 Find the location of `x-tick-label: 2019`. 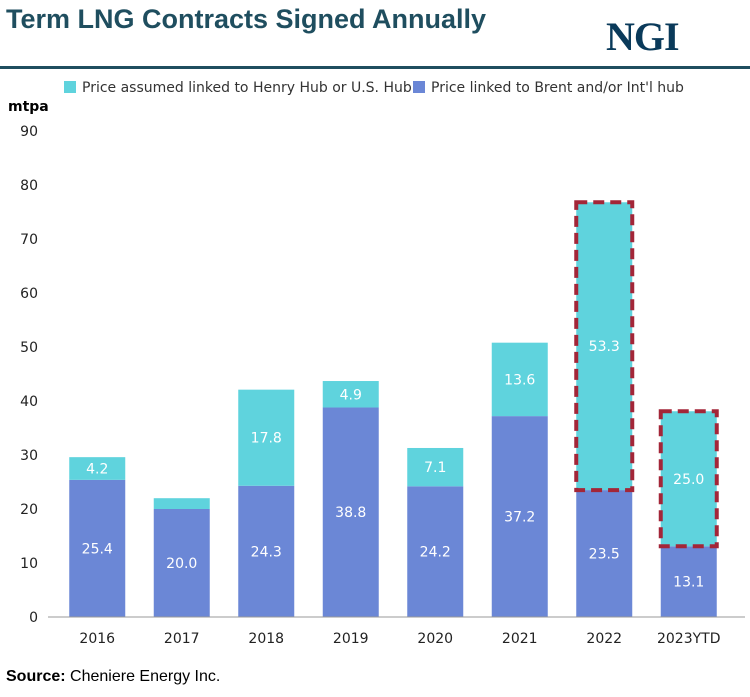

x-tick-label: 2019 is located at coordinates (351, 639).